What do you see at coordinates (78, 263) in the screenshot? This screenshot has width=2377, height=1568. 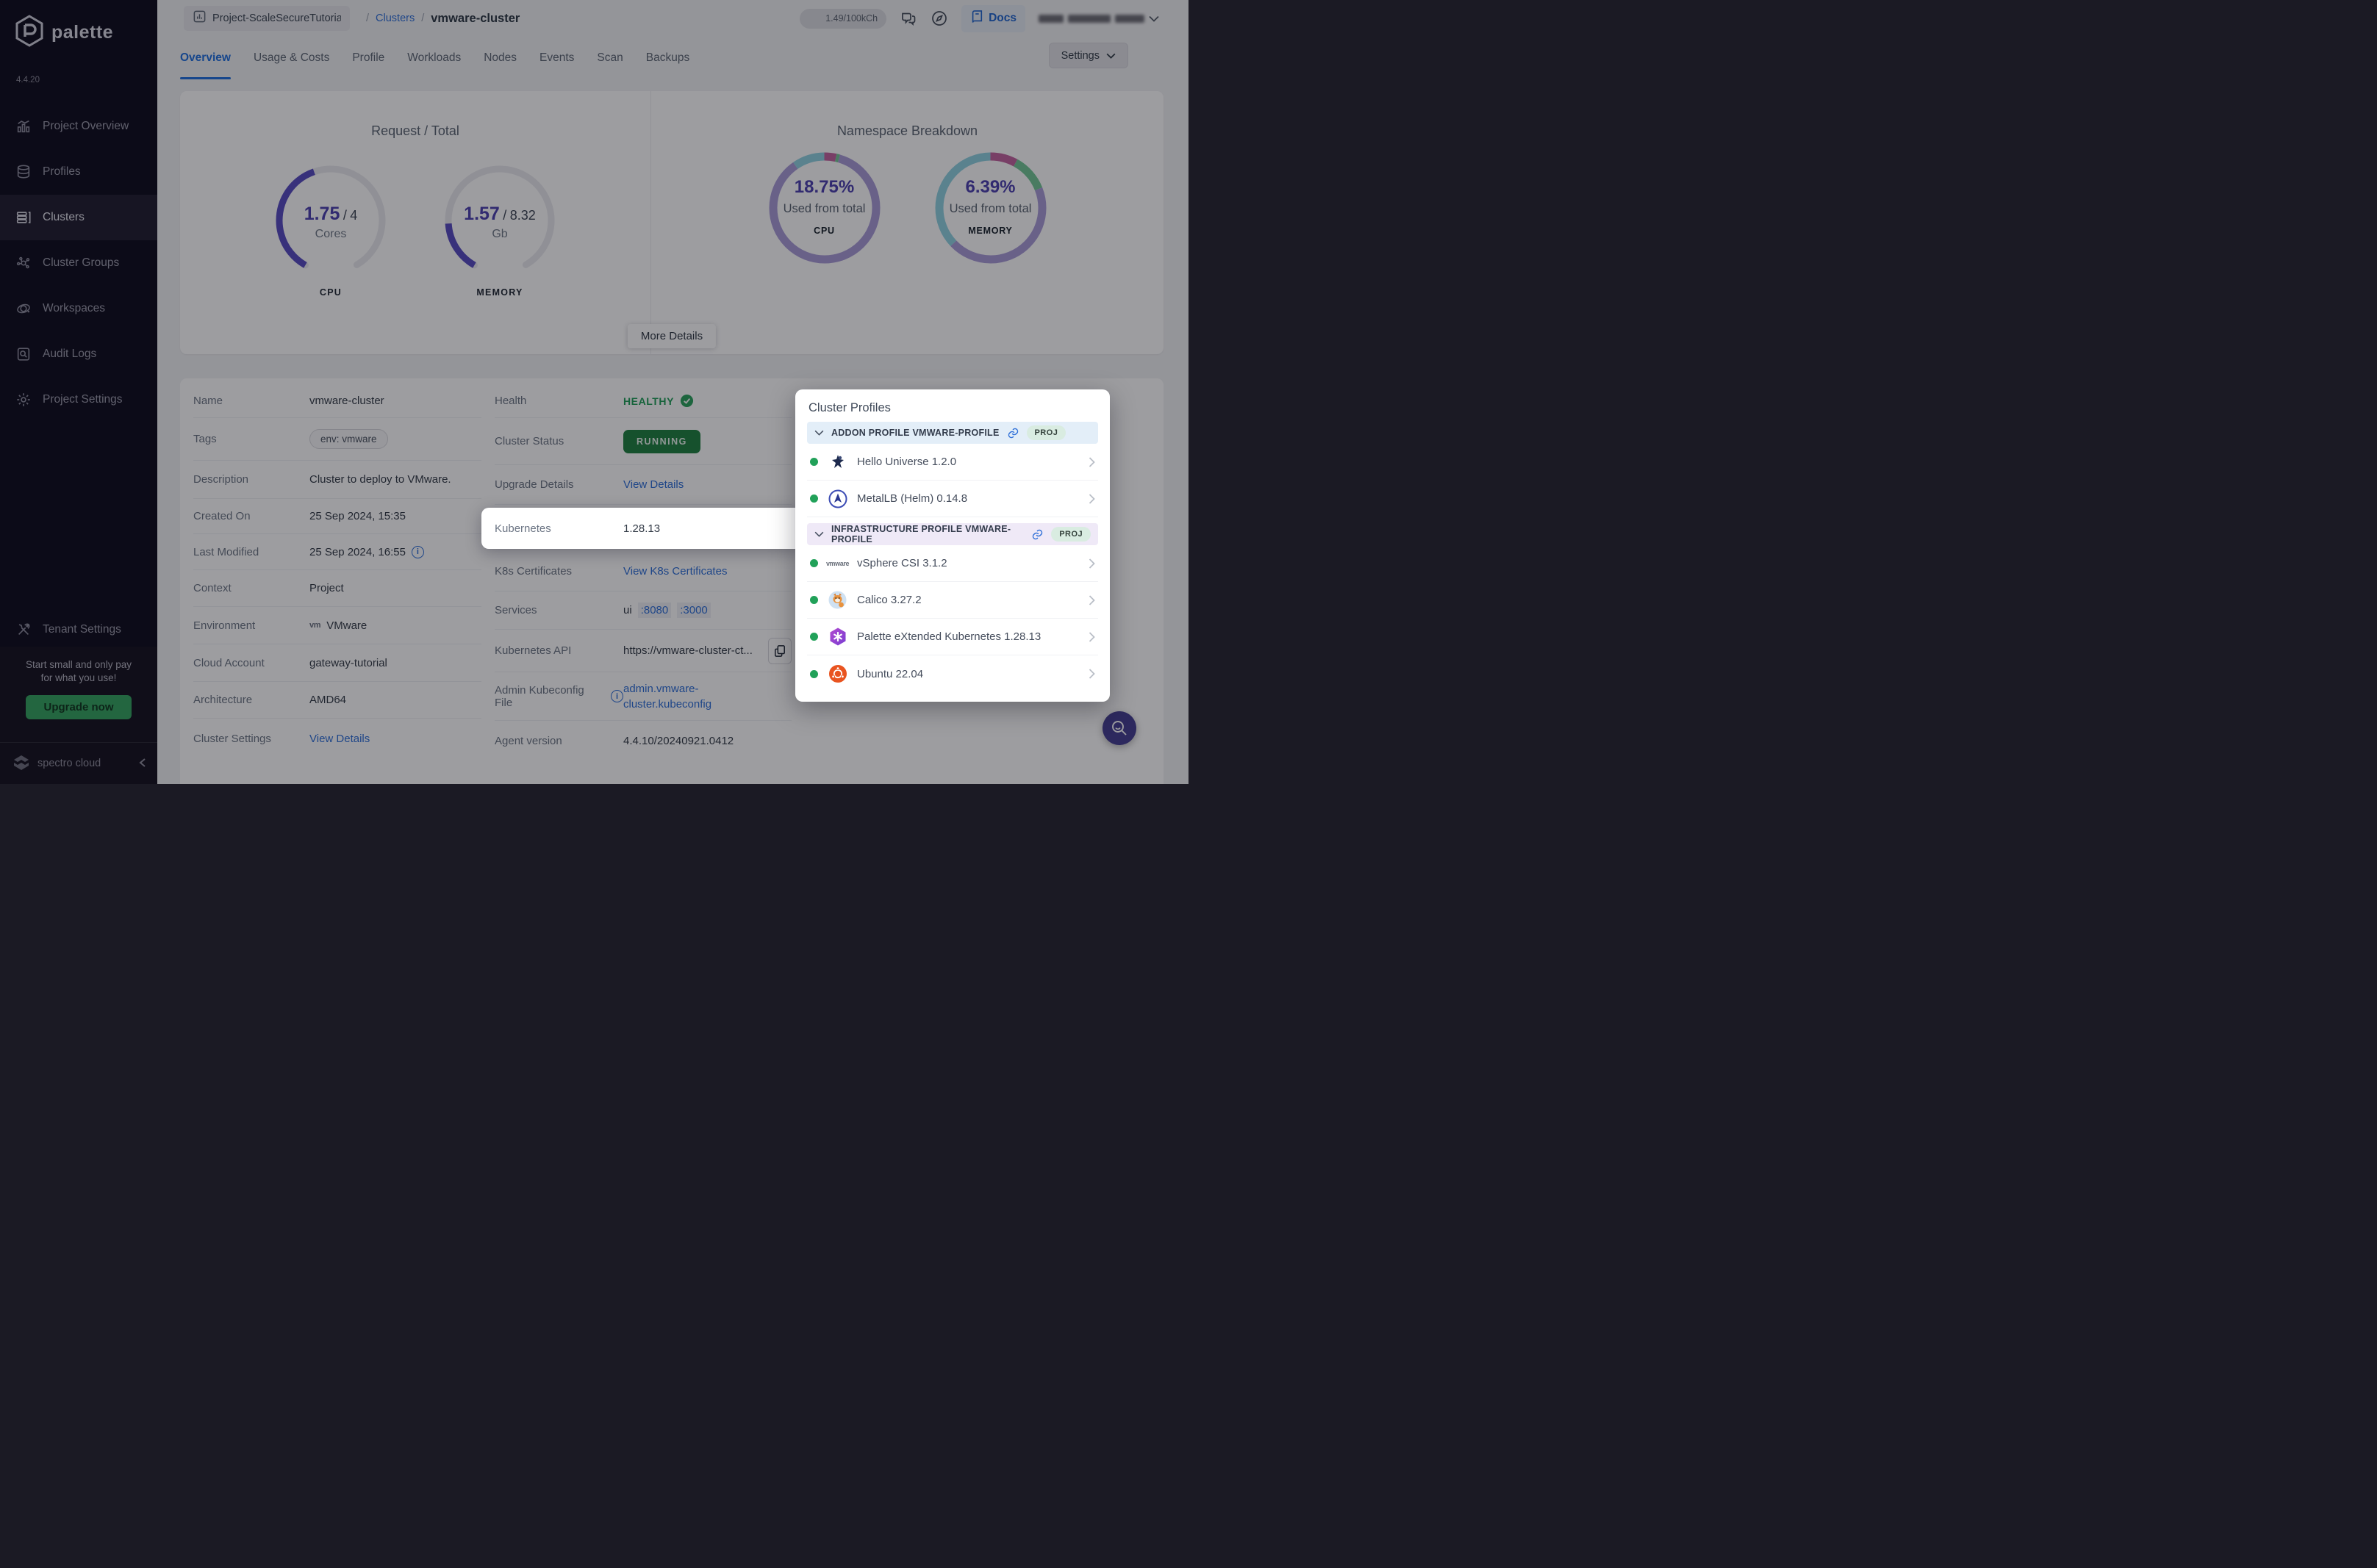 I see `sidebar-item-cluster-groups: Cluster Groups` at bounding box center [78, 263].